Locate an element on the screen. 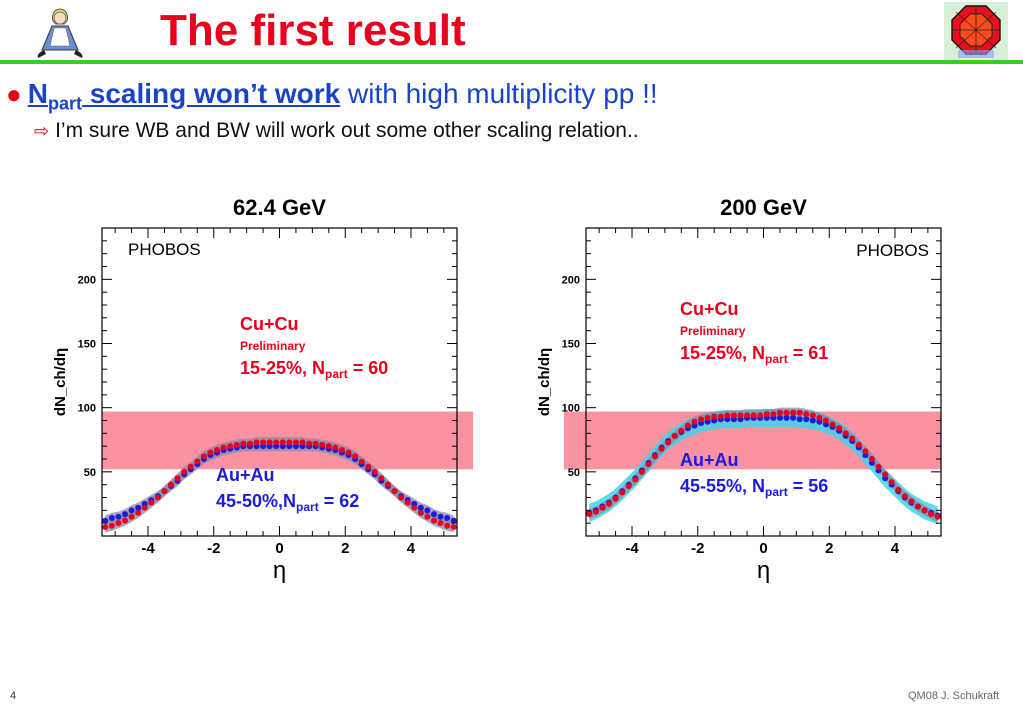 The width and height of the screenshot is (1023, 708). x-tick-label: -2 is located at coordinates (697, 548).